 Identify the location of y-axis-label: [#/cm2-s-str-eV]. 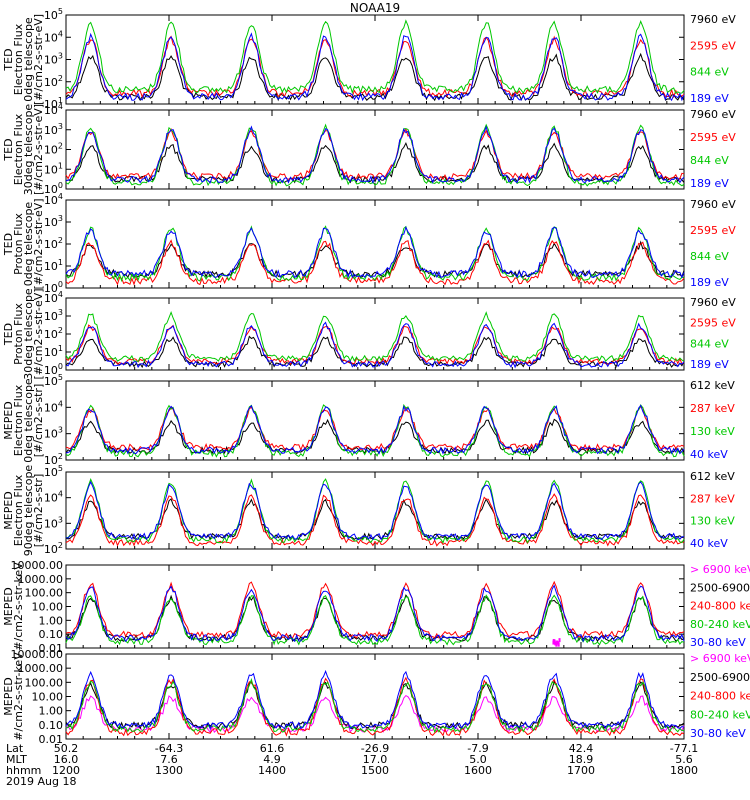
(38, 243).